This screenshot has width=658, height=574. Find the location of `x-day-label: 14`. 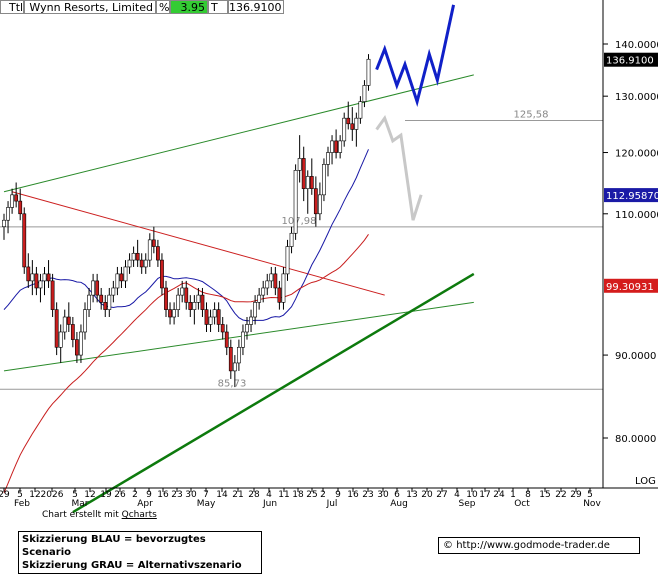

x-day-label: 14 is located at coordinates (222, 495).